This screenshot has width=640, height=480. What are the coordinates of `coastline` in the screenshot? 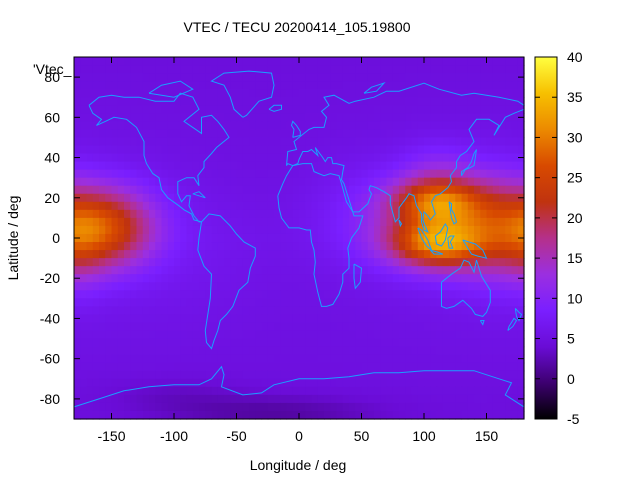 It's located at (299, 386).